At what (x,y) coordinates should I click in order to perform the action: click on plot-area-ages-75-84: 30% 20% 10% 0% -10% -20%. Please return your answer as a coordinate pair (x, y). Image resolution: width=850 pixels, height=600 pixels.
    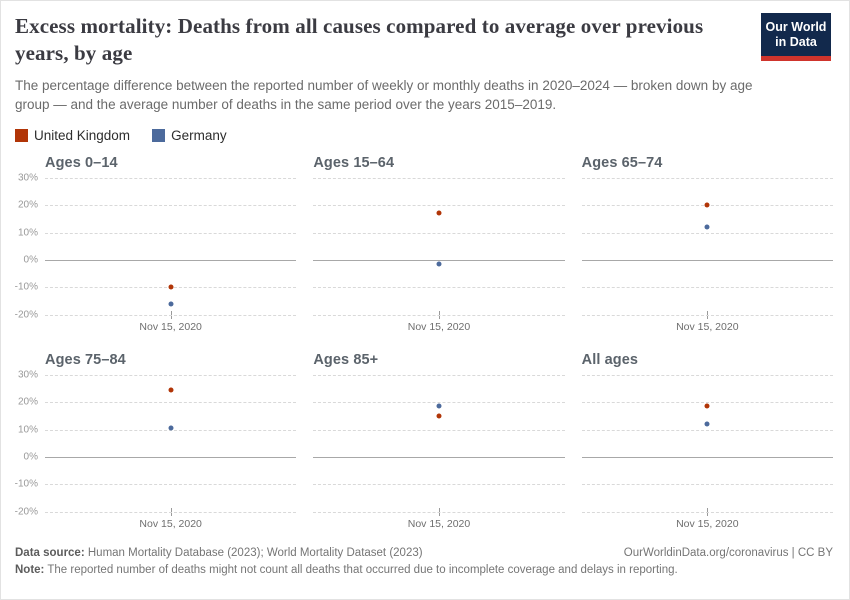
    Looking at the image, I should click on (156, 443).